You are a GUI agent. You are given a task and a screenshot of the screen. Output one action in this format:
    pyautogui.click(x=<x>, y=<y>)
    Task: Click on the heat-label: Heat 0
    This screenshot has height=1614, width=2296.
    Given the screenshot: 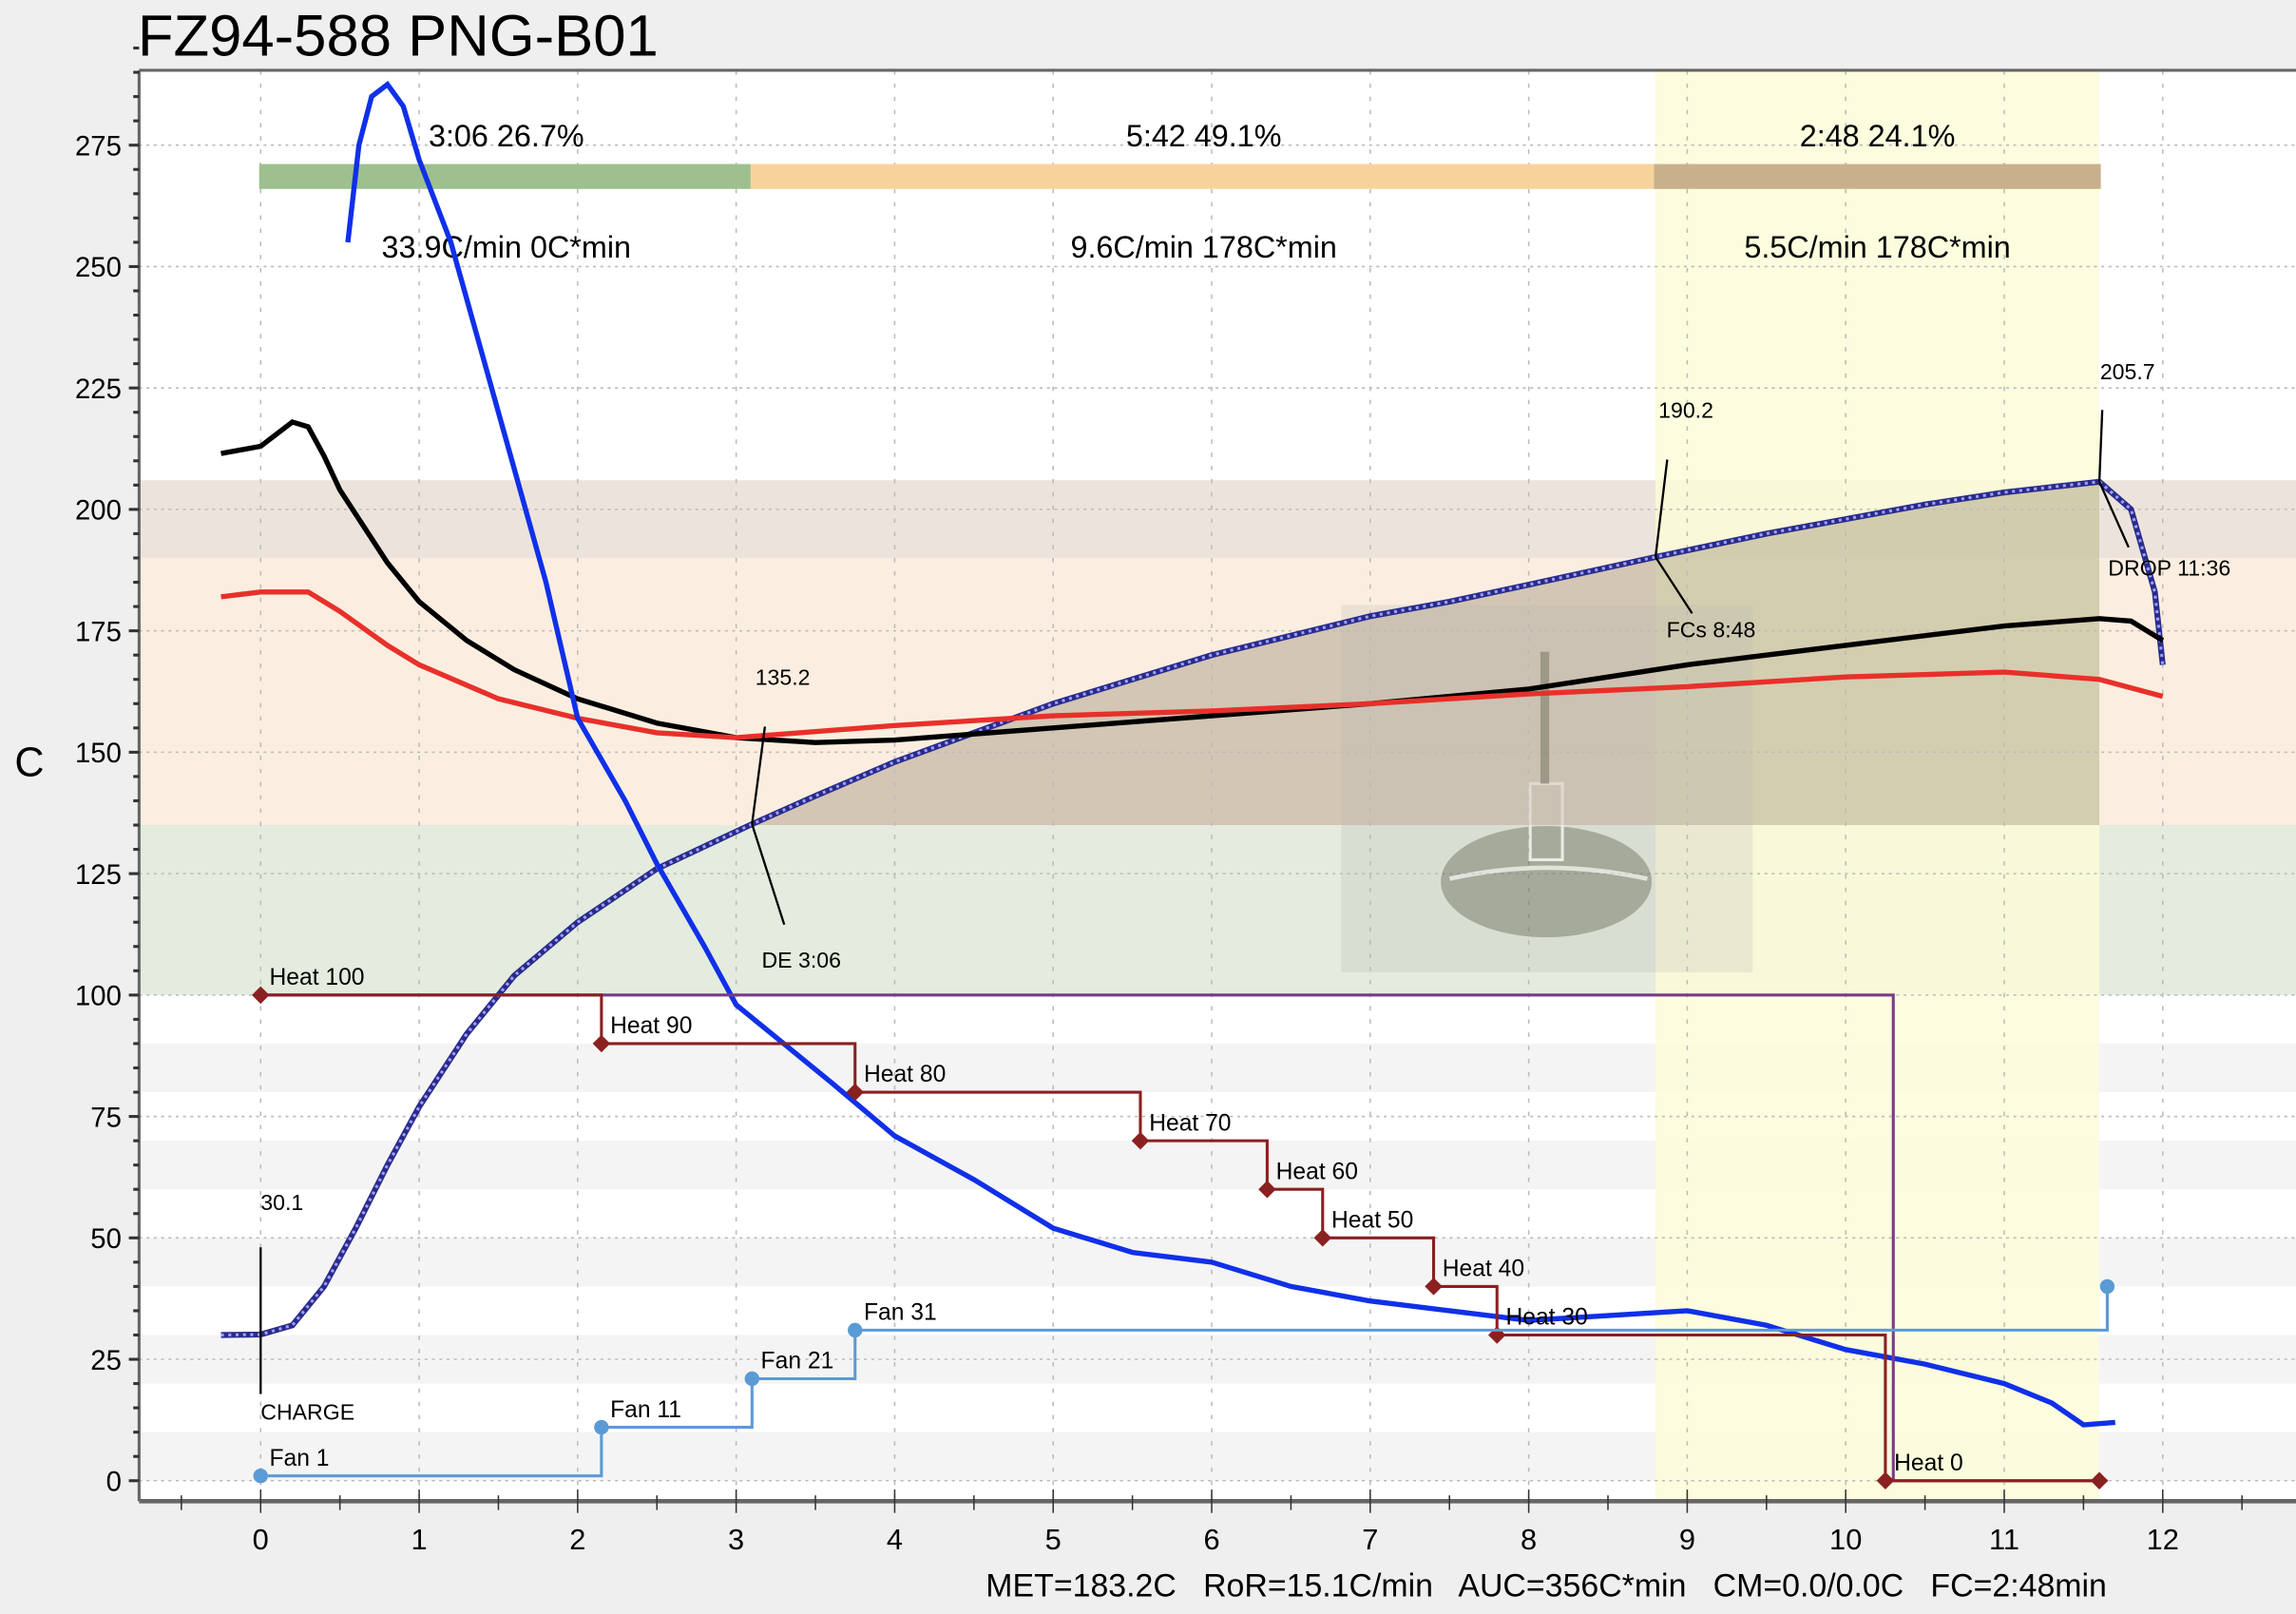 What is the action you would take?
    pyautogui.click(x=1928, y=1463)
    